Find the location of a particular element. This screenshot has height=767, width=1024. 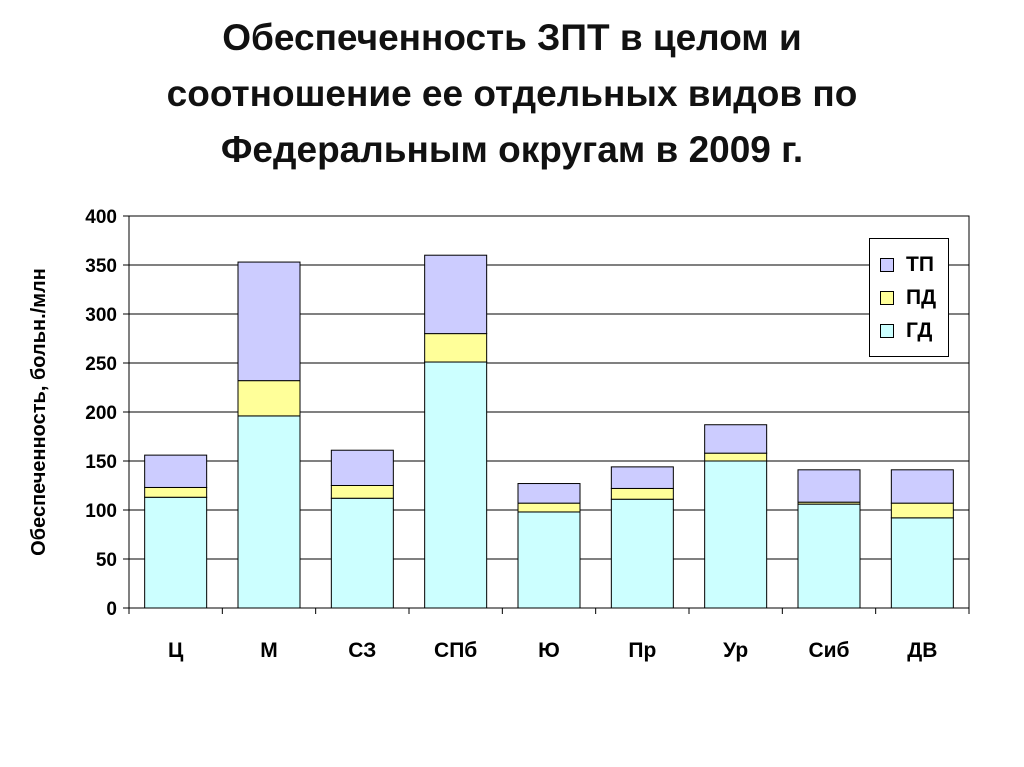

legend-item-tp: ТП is located at coordinates (907, 265).